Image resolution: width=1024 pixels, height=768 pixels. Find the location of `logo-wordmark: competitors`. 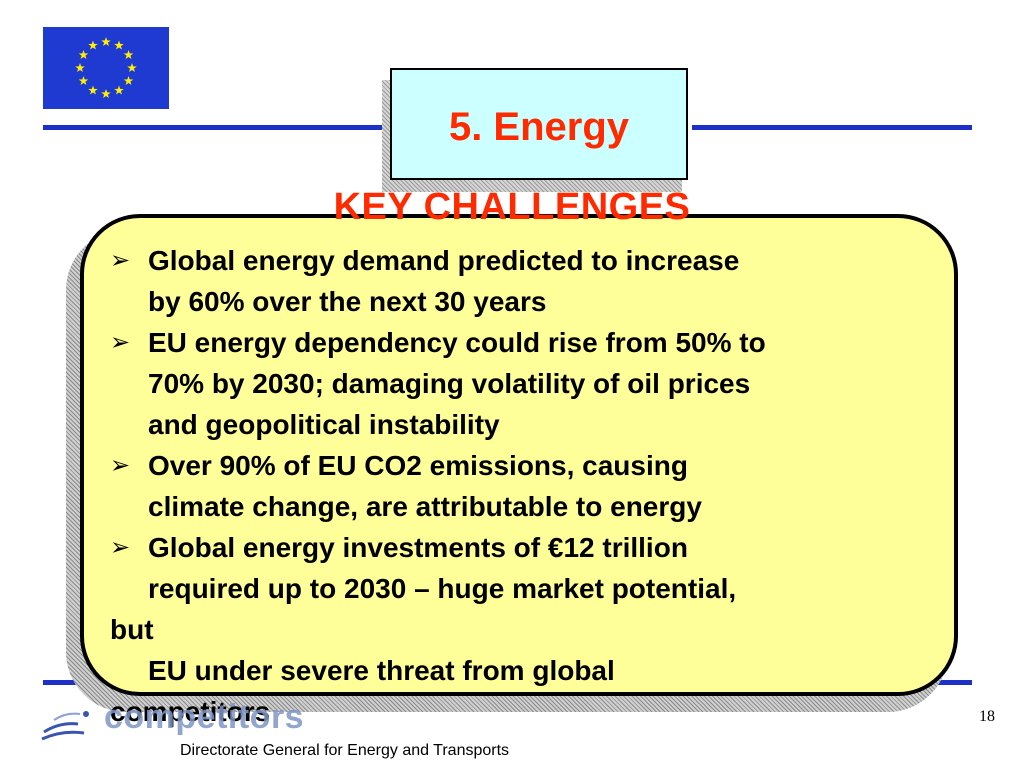

logo-wordmark: competitors is located at coordinates (204, 717).